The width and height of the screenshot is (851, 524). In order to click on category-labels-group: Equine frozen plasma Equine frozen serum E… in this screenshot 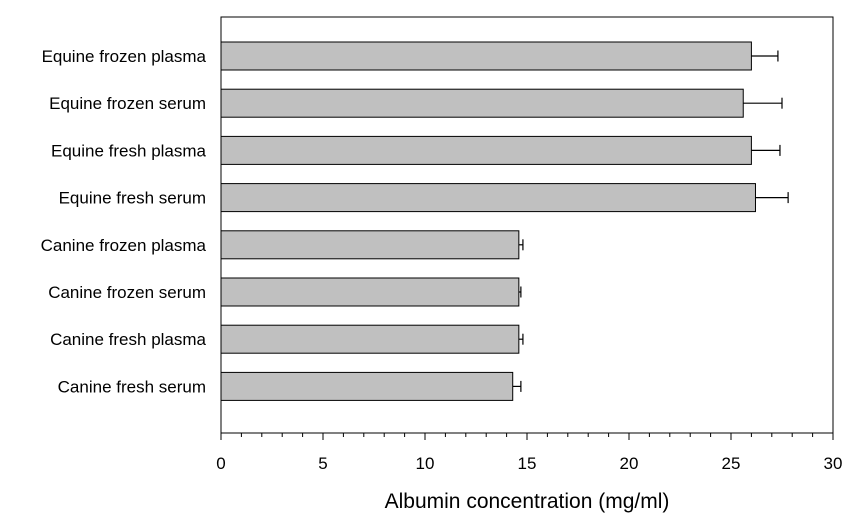, I will do `click(124, 221)`.